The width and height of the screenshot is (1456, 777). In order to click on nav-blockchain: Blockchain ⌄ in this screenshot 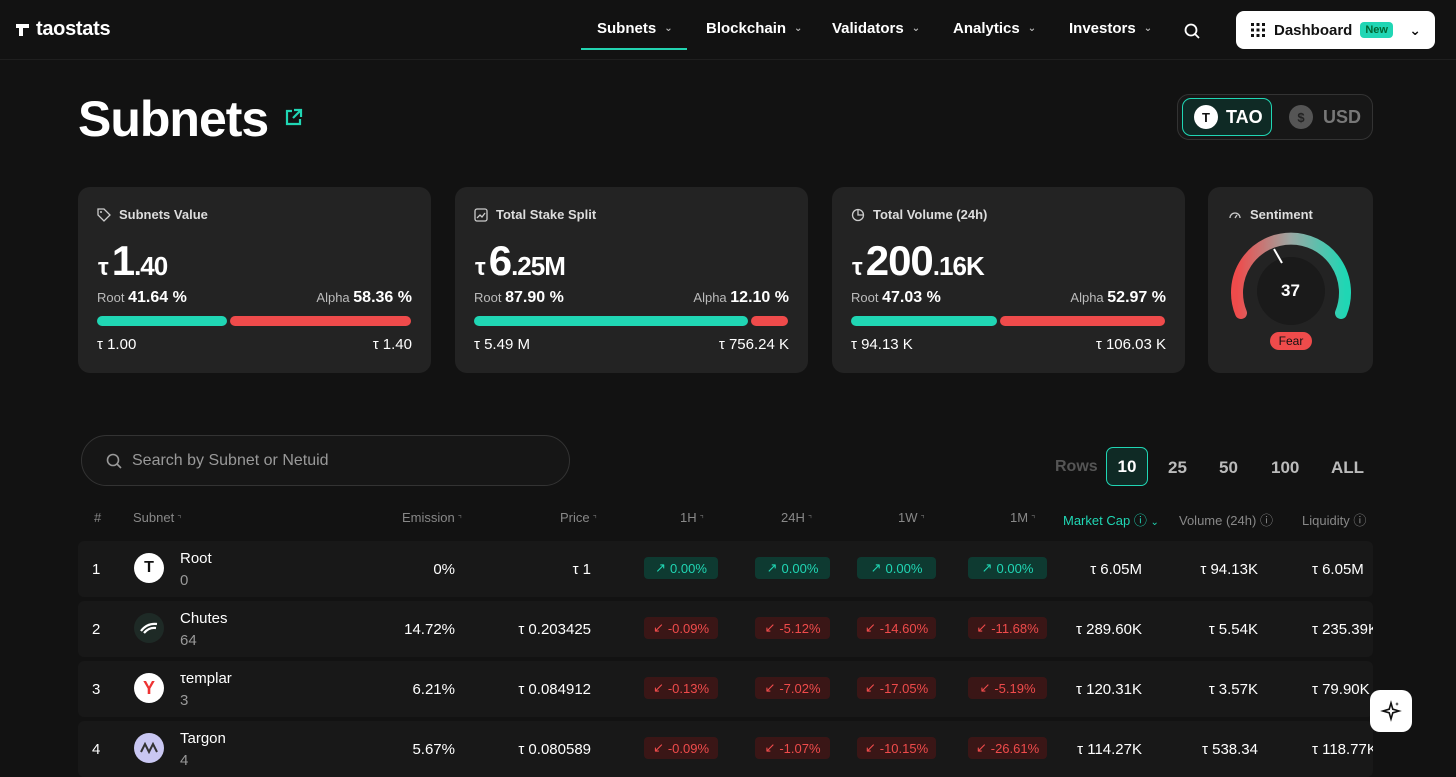, I will do `click(754, 28)`.